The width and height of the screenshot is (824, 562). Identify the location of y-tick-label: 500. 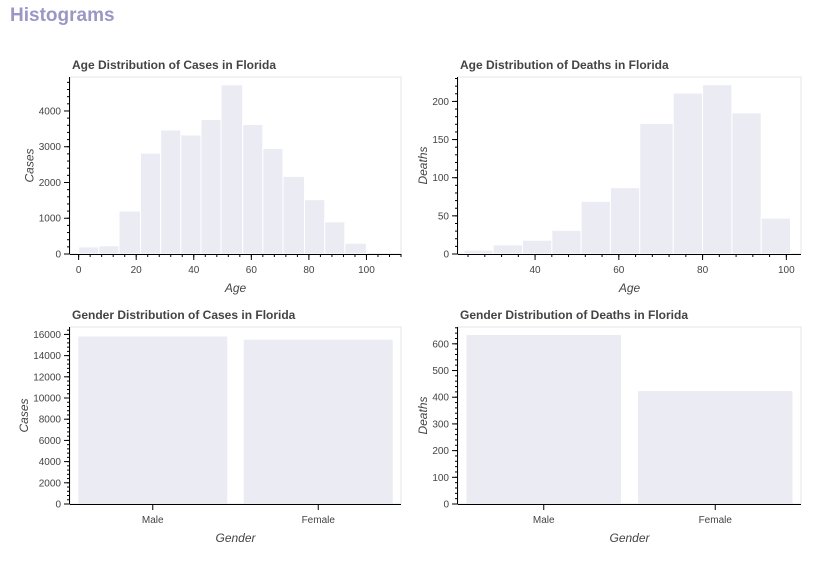
(440, 371).